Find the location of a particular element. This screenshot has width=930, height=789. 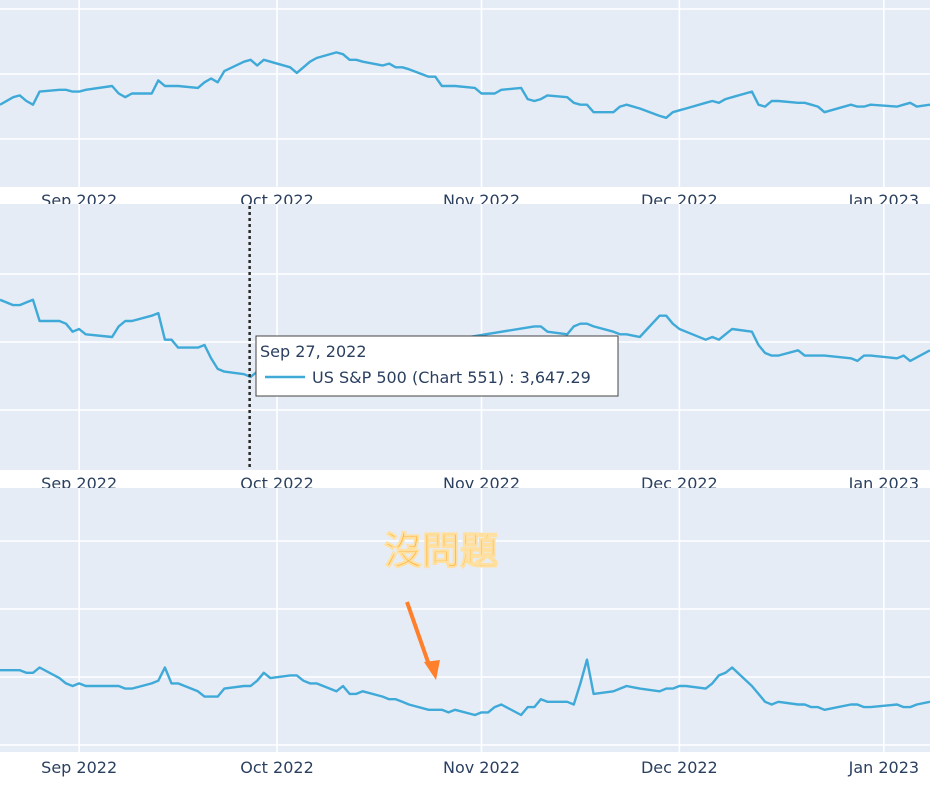

x-tick-label: Oct 2022 is located at coordinates (276, 767).